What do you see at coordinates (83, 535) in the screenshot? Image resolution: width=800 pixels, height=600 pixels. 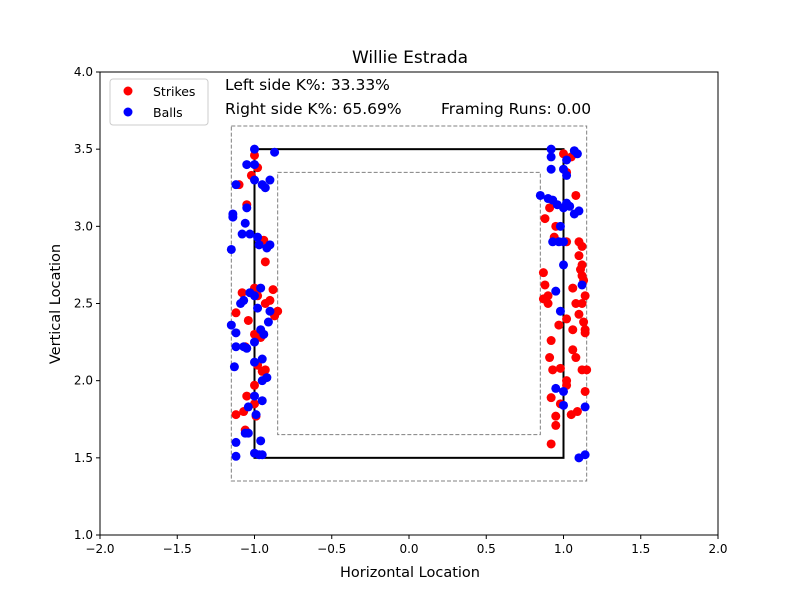 I see `y-tick-label: 1.0` at bounding box center [83, 535].